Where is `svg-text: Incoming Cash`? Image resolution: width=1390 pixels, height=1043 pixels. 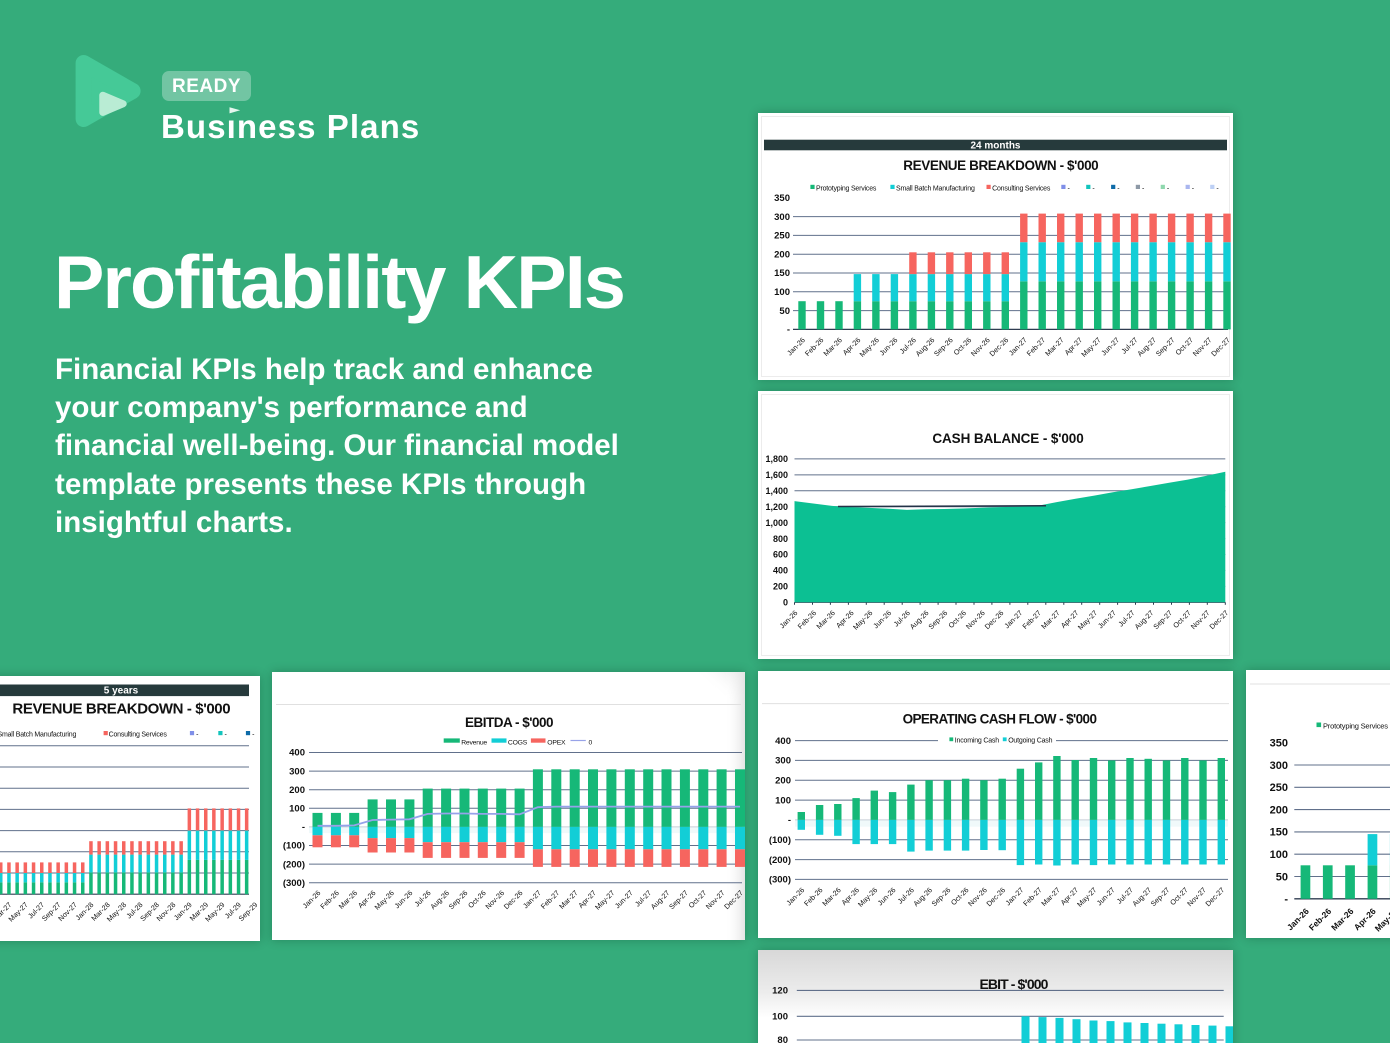
svg-text: Incoming Cash is located at coordinates (977, 741).